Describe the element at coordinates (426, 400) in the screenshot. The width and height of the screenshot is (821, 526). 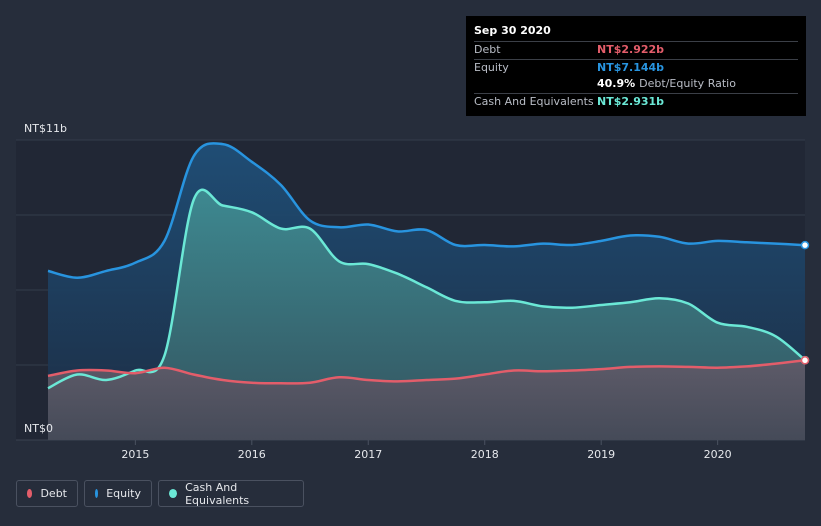
I see `debt-area` at that location.